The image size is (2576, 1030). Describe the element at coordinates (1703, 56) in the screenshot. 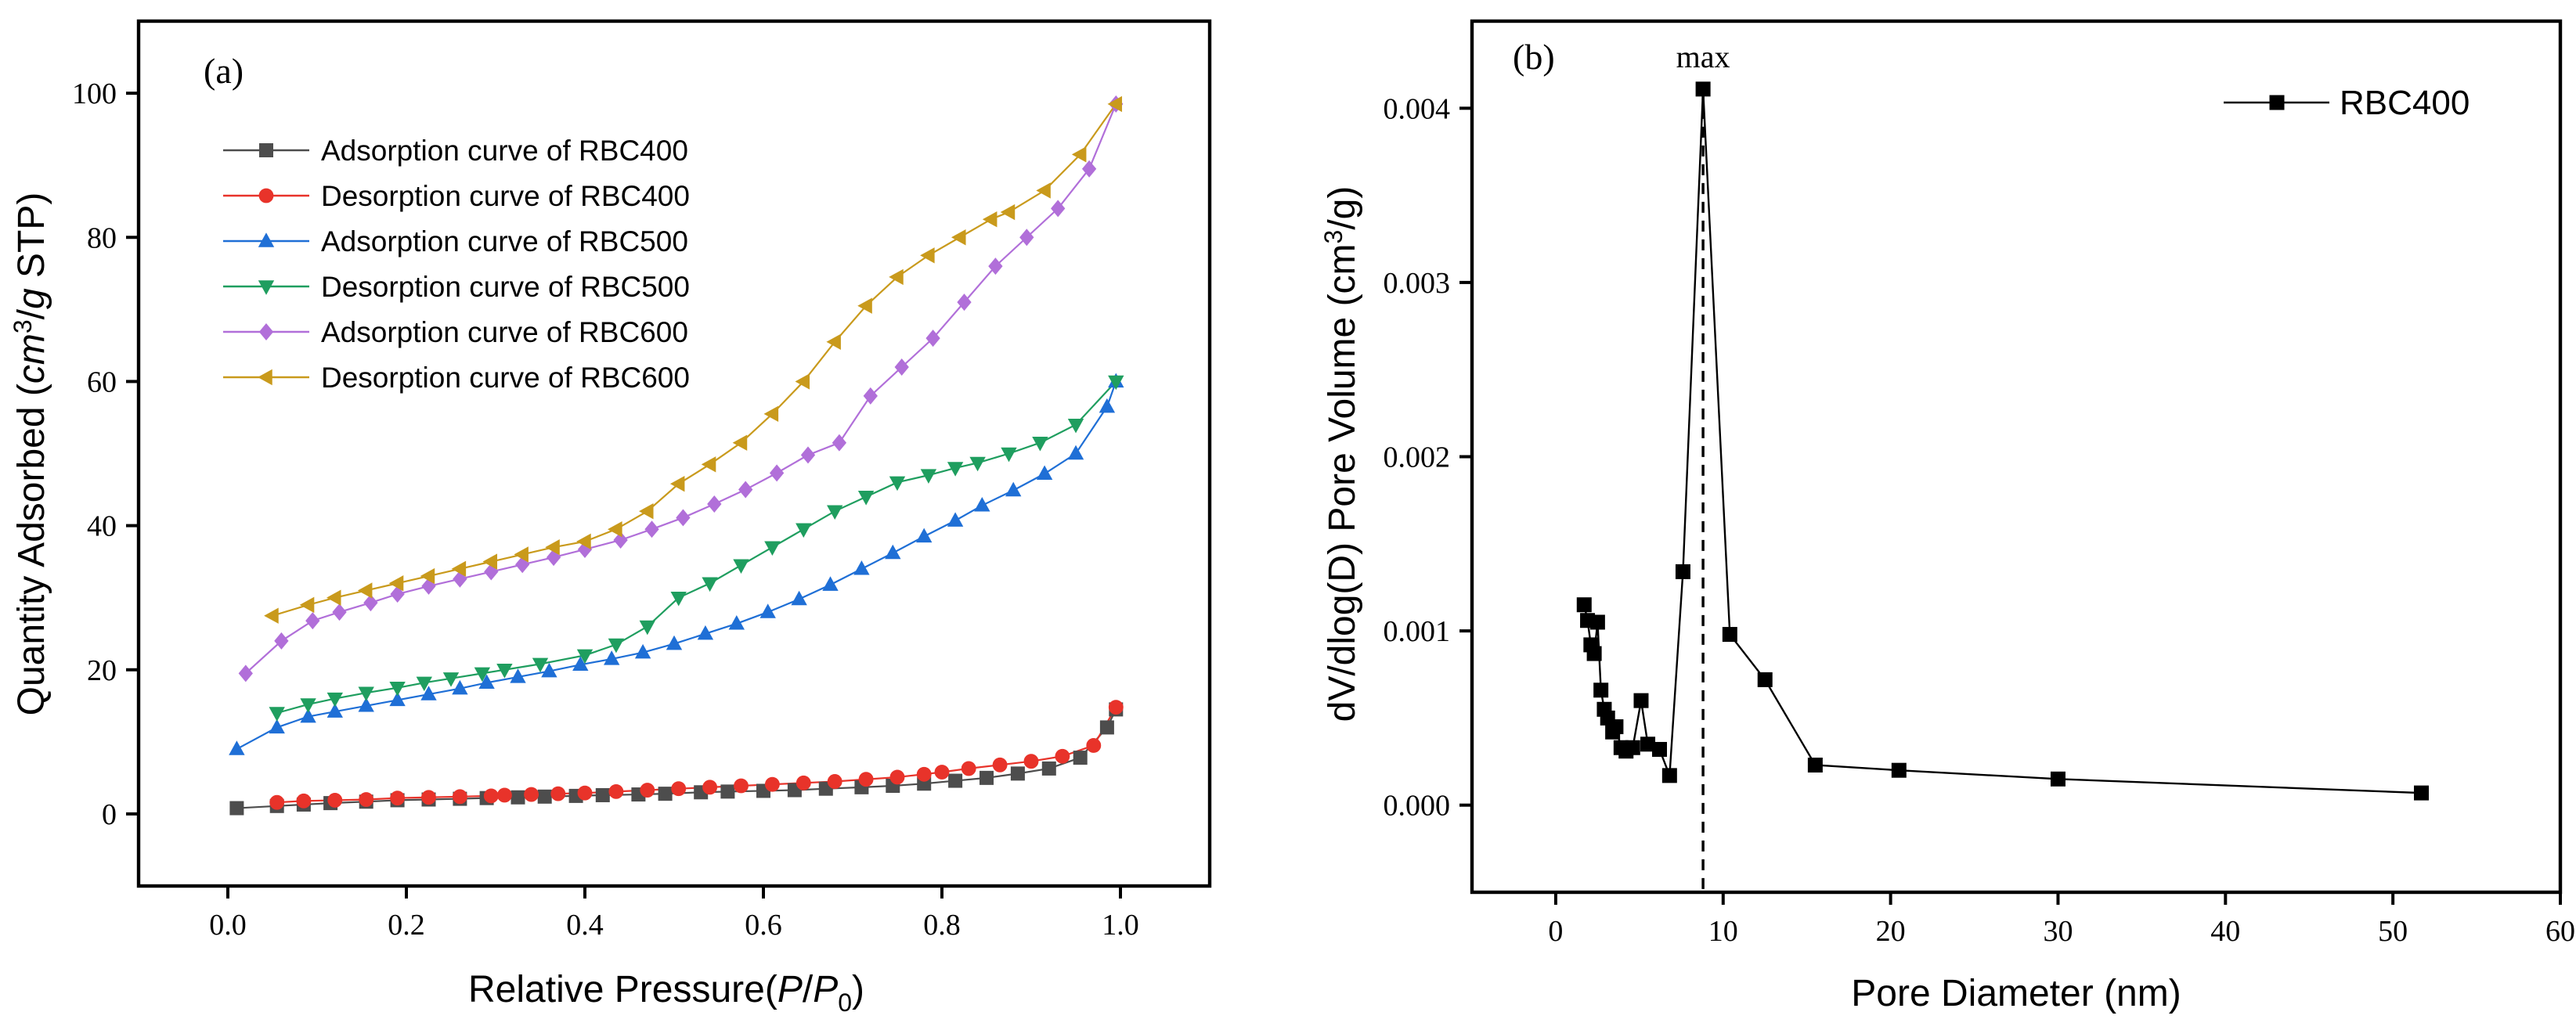

I see `max-annotation: max` at that location.